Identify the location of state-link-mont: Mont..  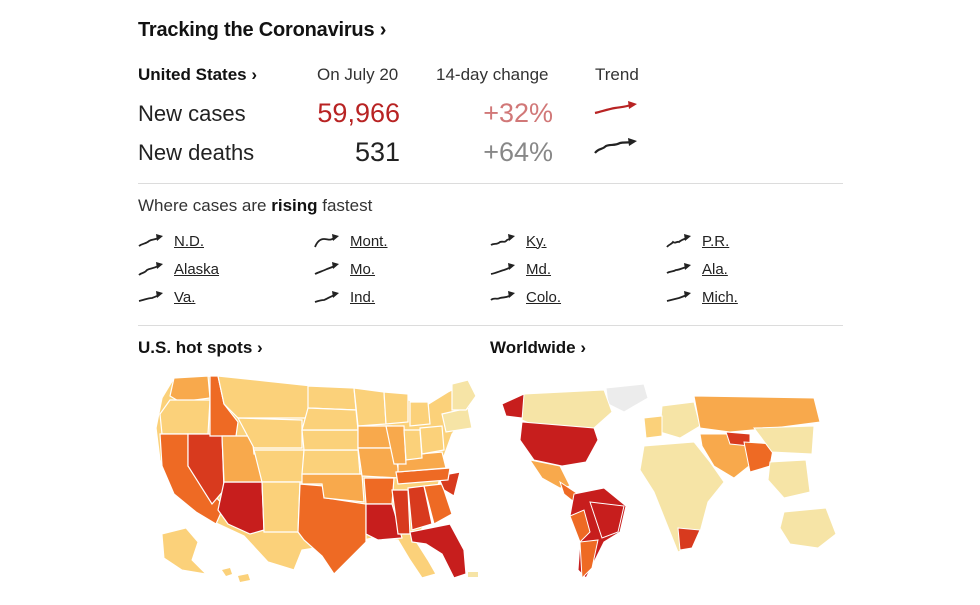
(351, 241).